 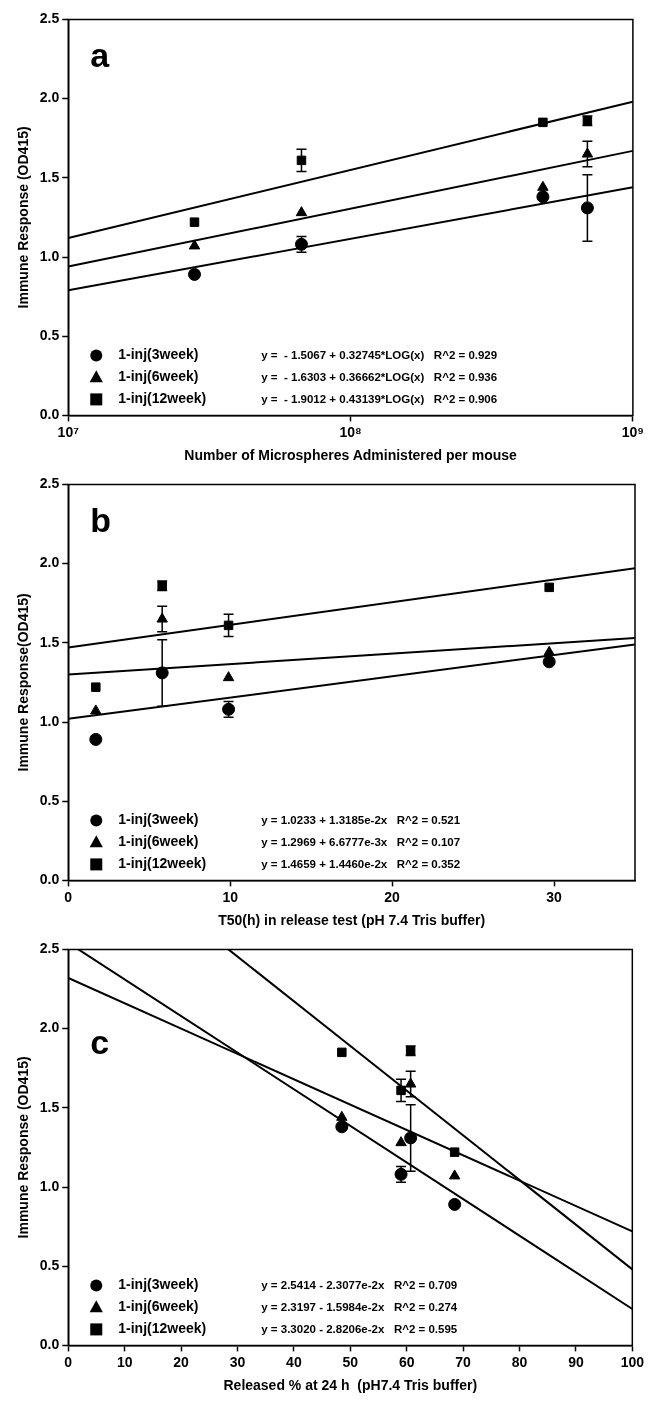 What do you see at coordinates (23, 682) in the screenshot?
I see `y-axis-title: Immune Response(OD415)` at bounding box center [23, 682].